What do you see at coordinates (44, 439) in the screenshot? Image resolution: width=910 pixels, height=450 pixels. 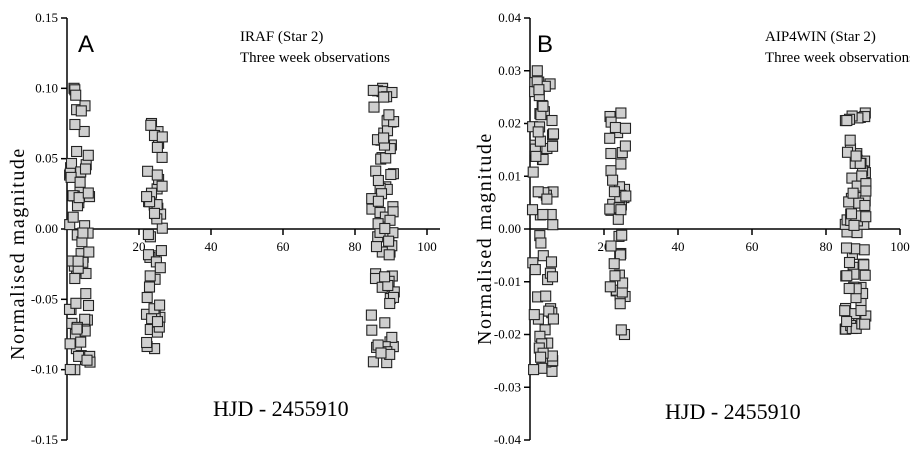 I see `panel-a-y-tick-label: -0.15` at bounding box center [44, 439].